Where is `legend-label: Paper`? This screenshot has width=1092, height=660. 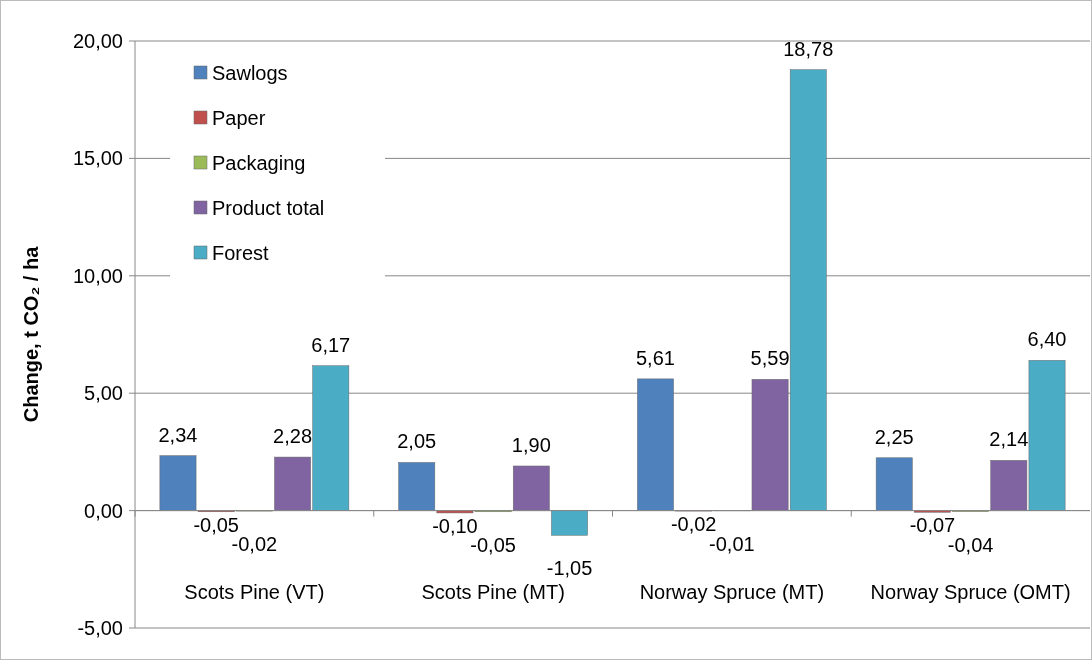
legend-label: Paper is located at coordinates (239, 118).